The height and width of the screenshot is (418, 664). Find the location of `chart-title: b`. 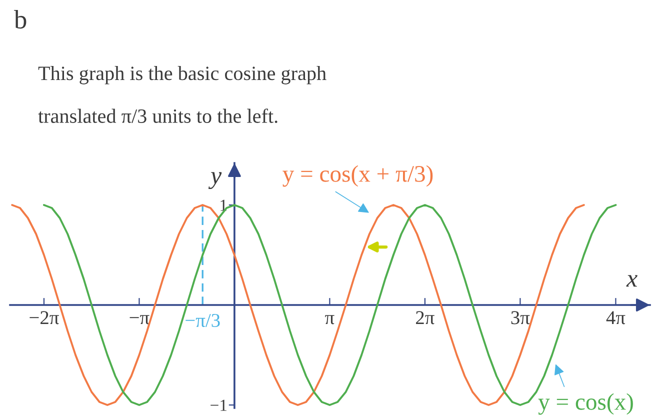

chart-title: b is located at coordinates (20, 19).